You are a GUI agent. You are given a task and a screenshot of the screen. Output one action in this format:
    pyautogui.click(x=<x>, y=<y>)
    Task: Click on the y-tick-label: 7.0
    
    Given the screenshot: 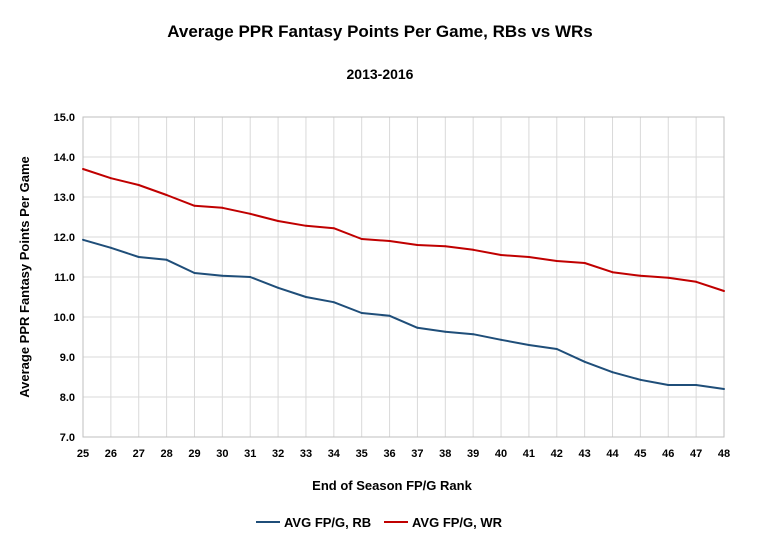 What is the action you would take?
    pyautogui.click(x=67, y=438)
    